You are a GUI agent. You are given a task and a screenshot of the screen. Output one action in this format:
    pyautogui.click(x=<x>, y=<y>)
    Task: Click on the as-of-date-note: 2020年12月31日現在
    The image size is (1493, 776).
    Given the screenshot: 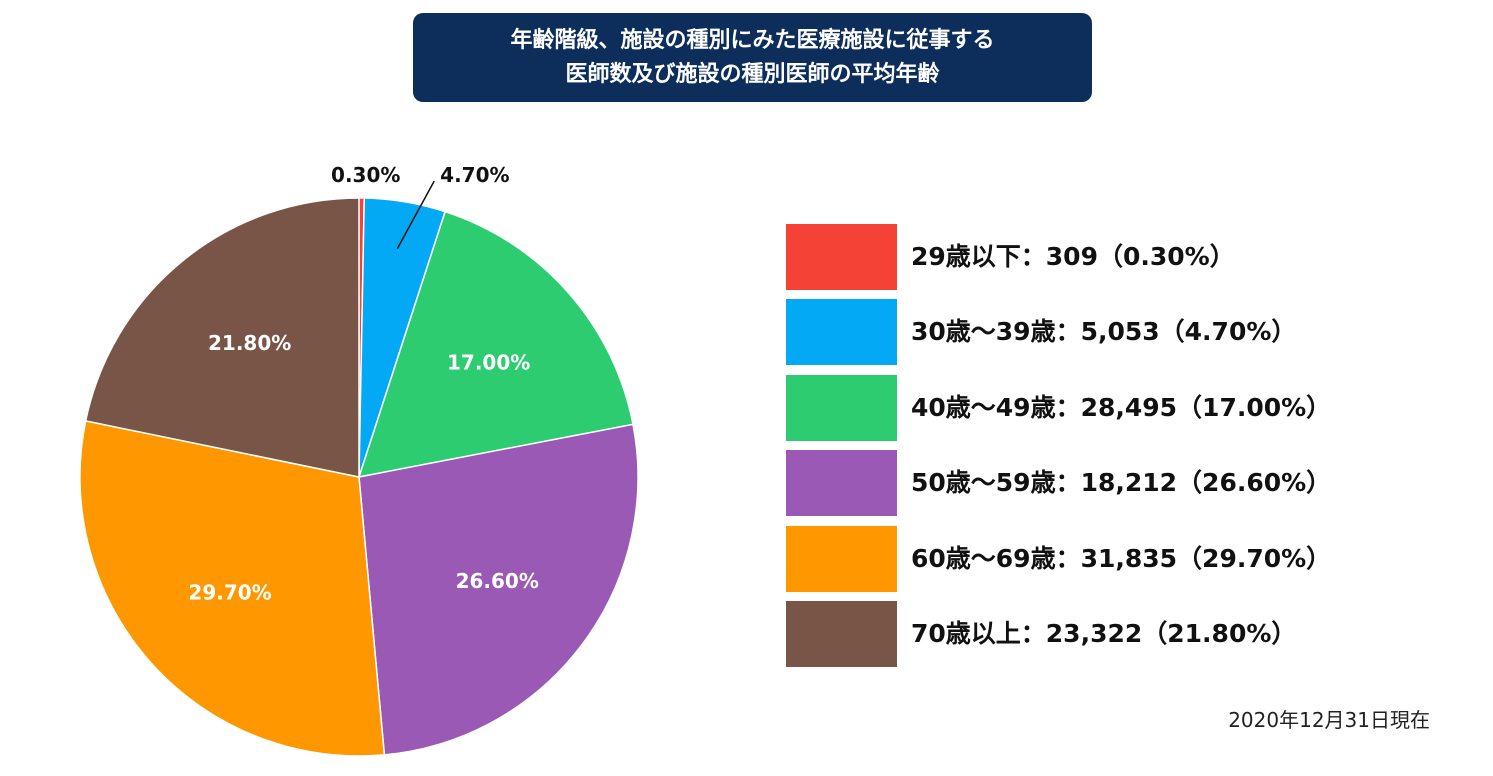 What is the action you would take?
    pyautogui.click(x=1329, y=720)
    